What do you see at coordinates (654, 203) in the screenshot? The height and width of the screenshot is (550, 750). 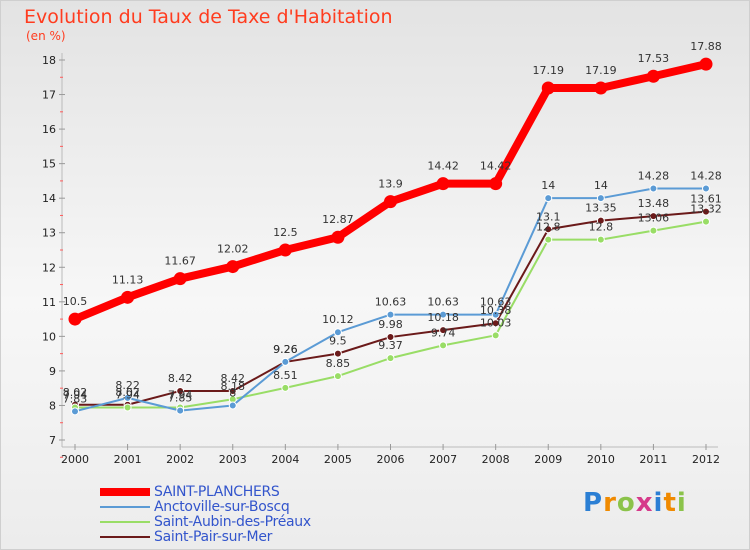 I see `data-label: 13.48` at bounding box center [654, 203].